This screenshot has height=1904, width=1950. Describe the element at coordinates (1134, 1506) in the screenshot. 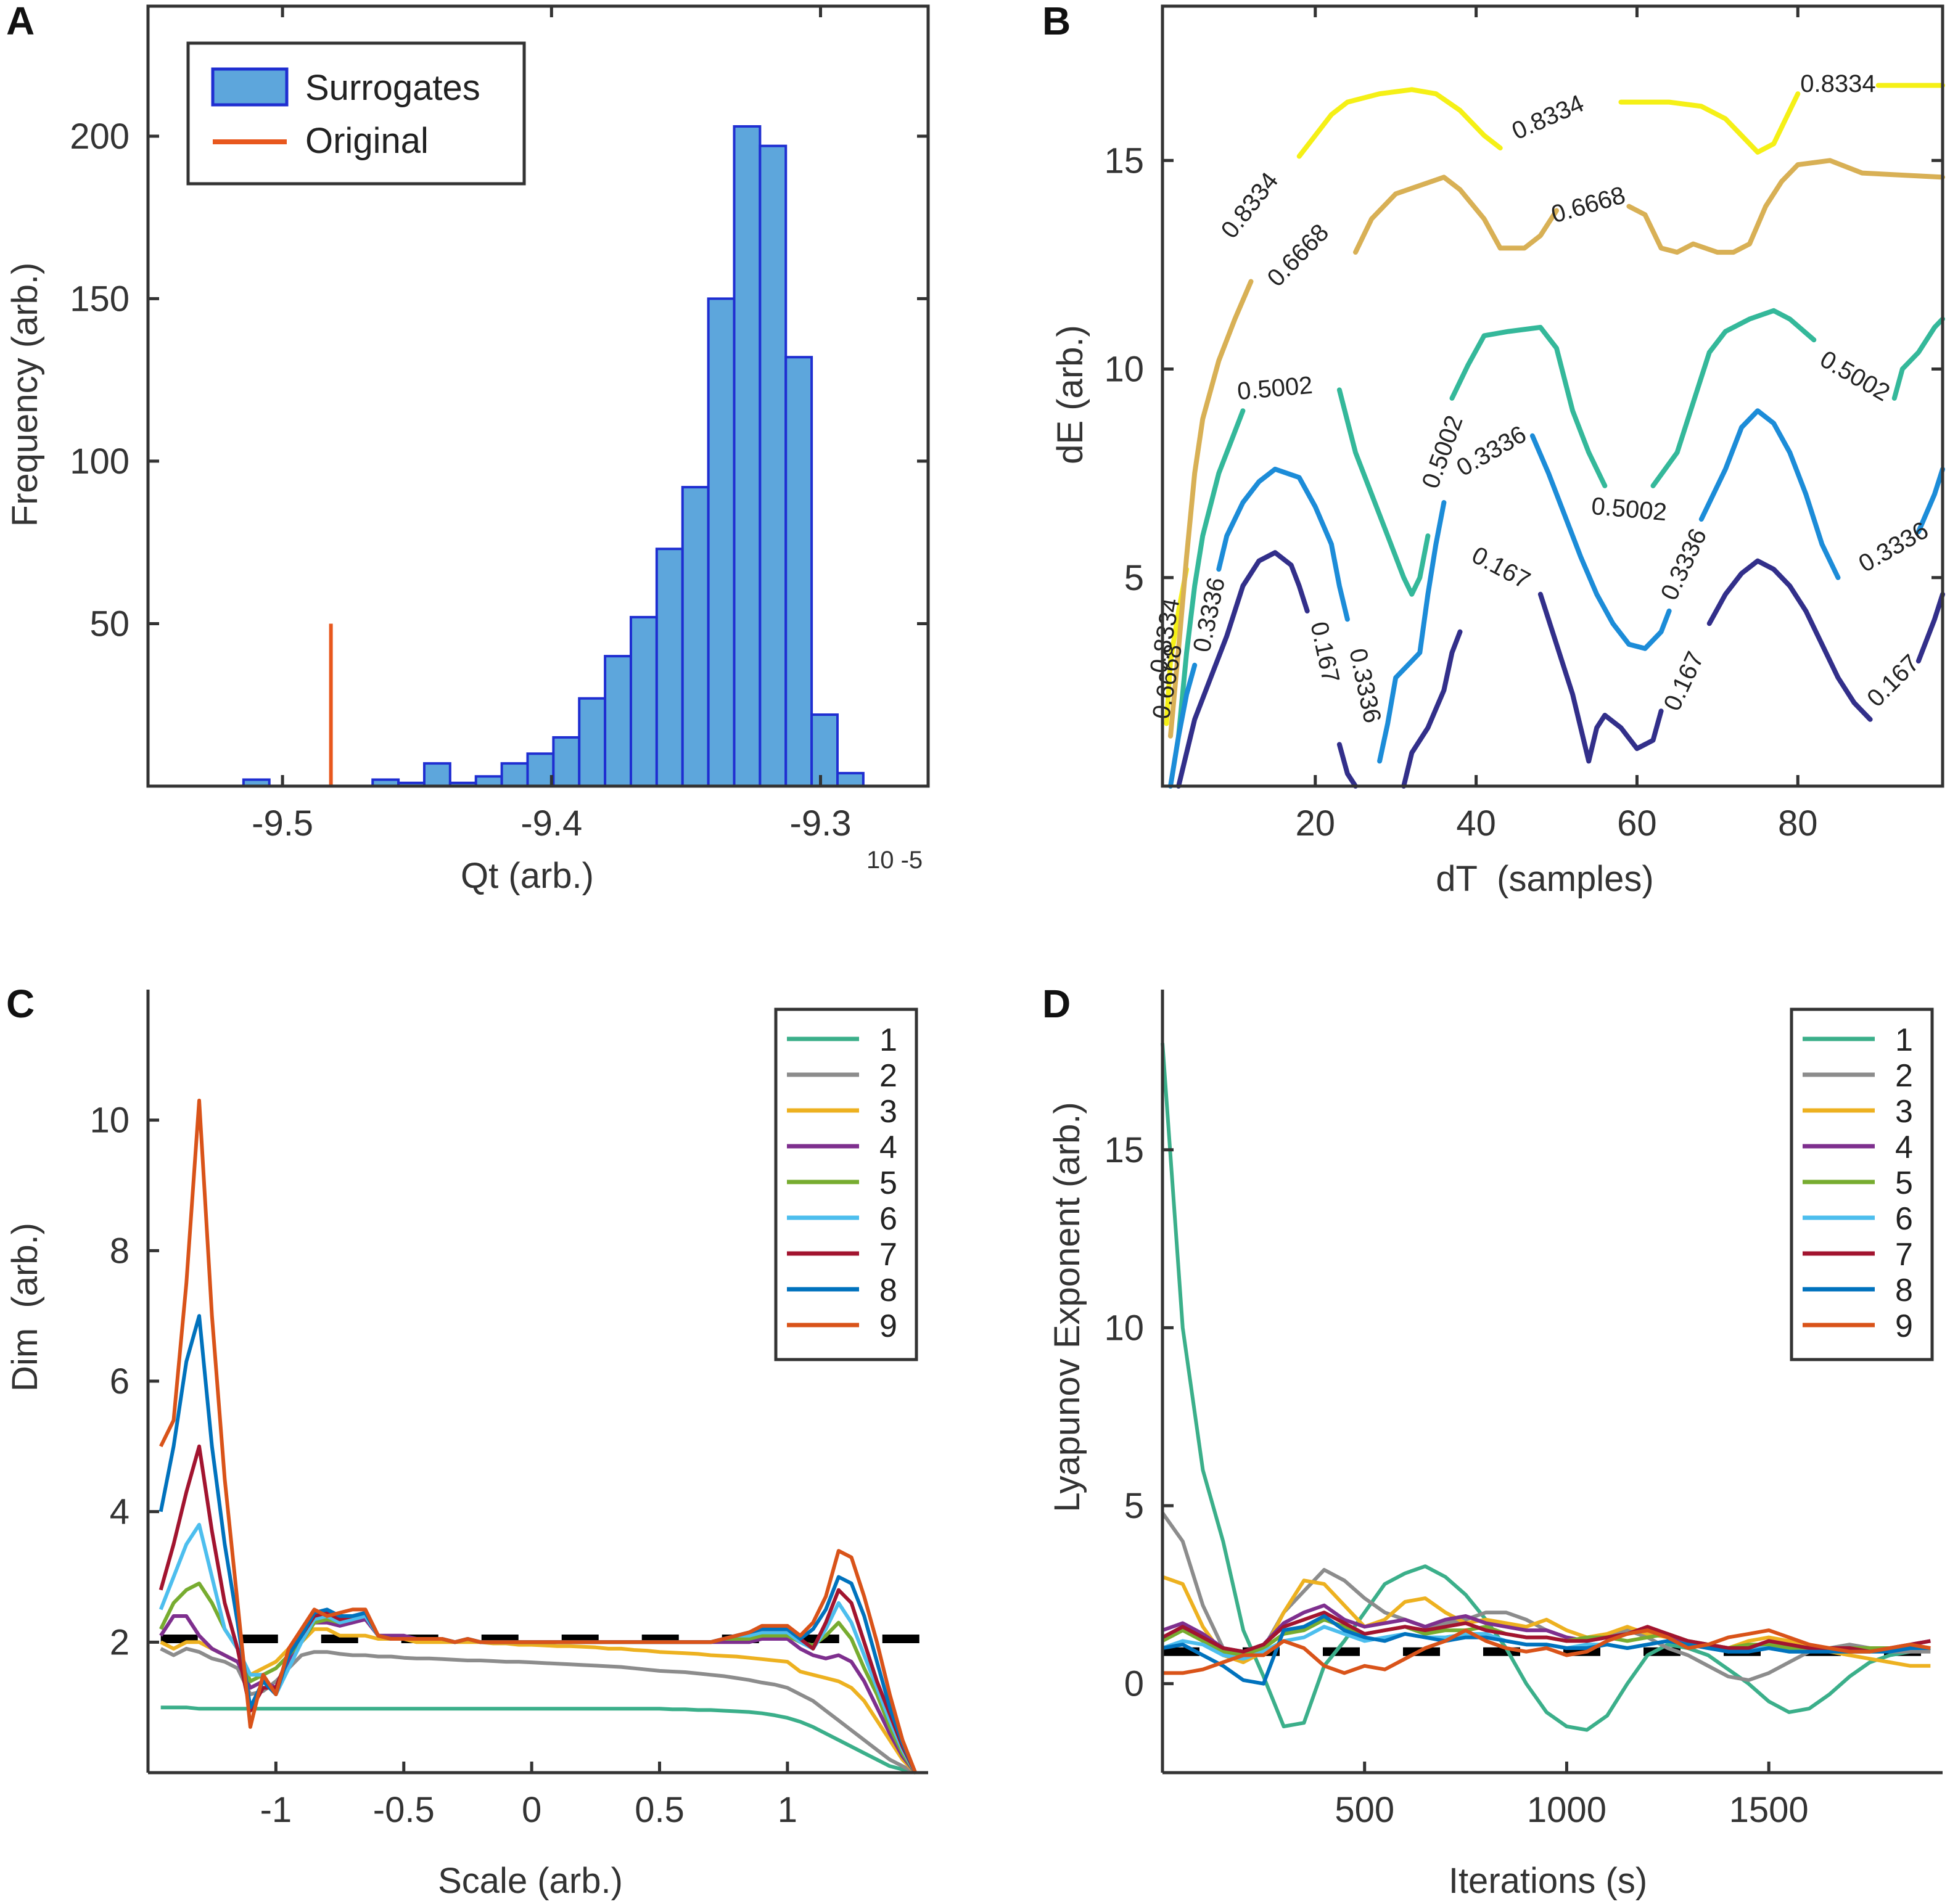

I see `panel-d-ytick-label: 5` at that location.